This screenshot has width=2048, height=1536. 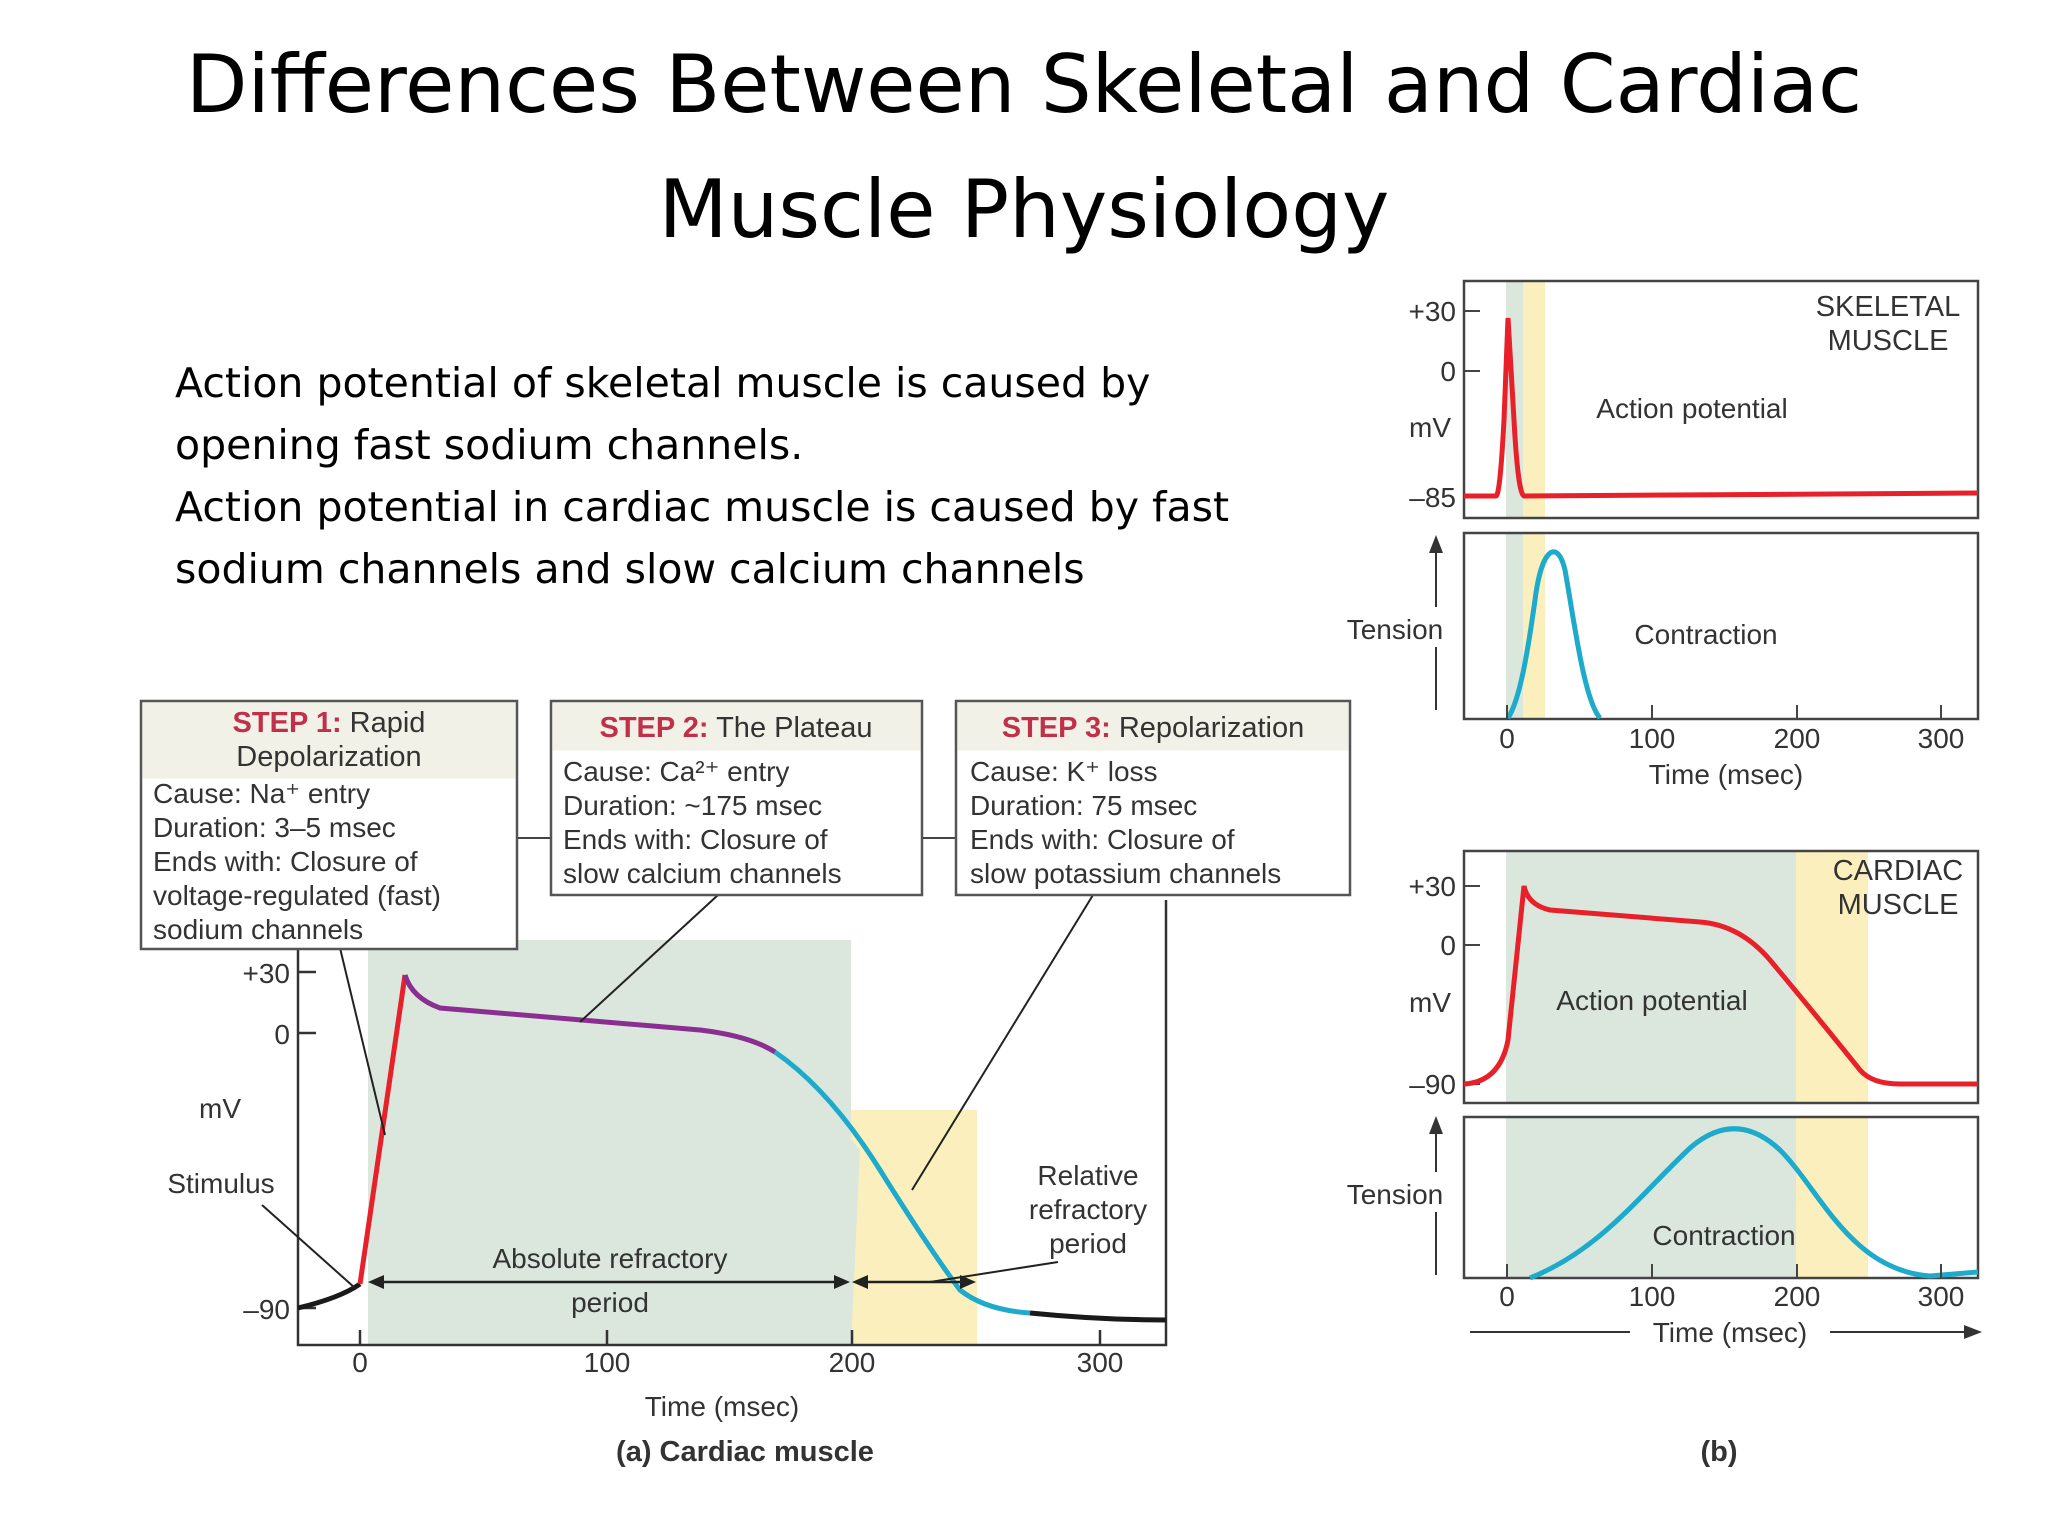 What do you see at coordinates (1083, 805) in the screenshot?
I see `step3-line: Duration: 75 msec` at bounding box center [1083, 805].